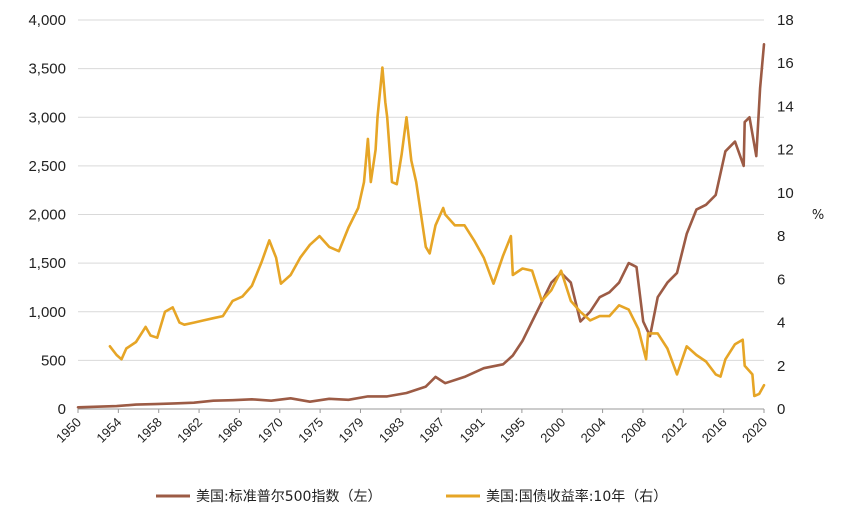 This screenshot has height=518, width=852. Describe the element at coordinates (431, 430) in the screenshot. I see `x-tick-label: 1987` at that location.